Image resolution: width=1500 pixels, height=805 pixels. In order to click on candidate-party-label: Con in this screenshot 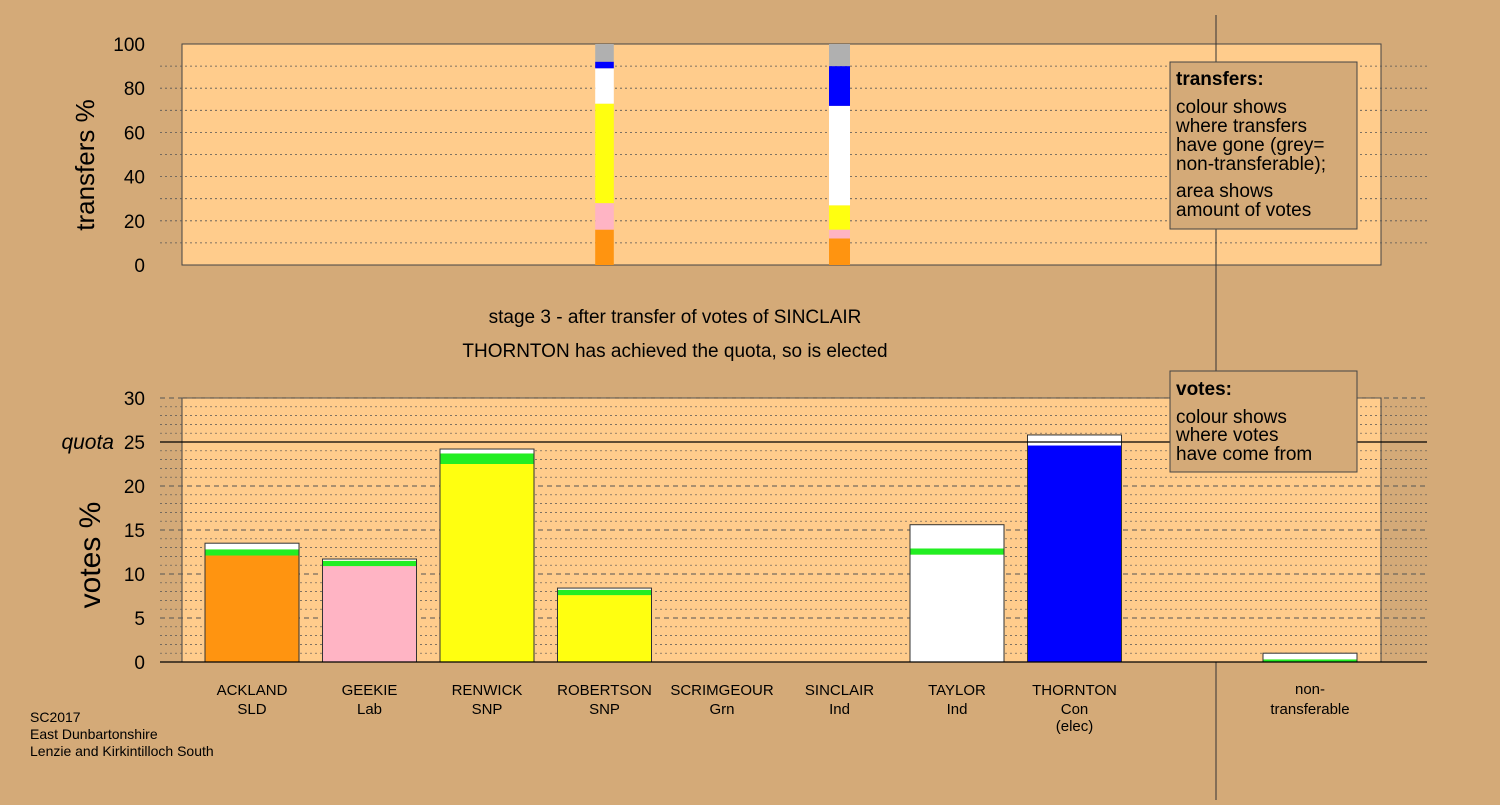, I will do `click(1075, 709)`.